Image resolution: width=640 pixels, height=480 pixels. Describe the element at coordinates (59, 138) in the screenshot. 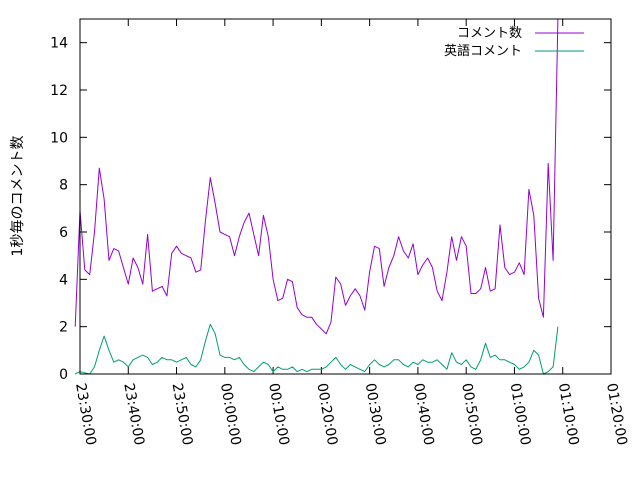

I see `y-tick-label: 10` at that location.